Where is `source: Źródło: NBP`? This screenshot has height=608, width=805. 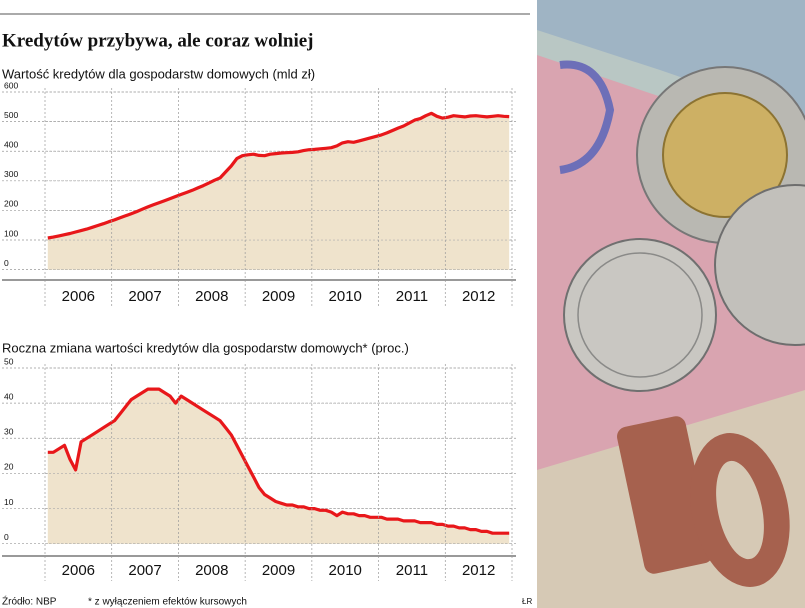
source: Źródło: NBP is located at coordinates (29, 601).